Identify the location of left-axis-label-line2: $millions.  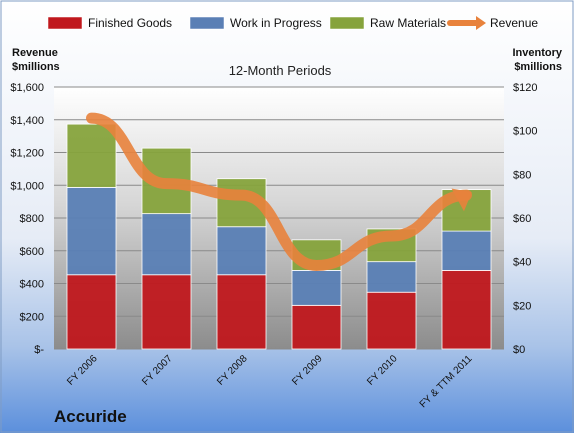
(36, 67).